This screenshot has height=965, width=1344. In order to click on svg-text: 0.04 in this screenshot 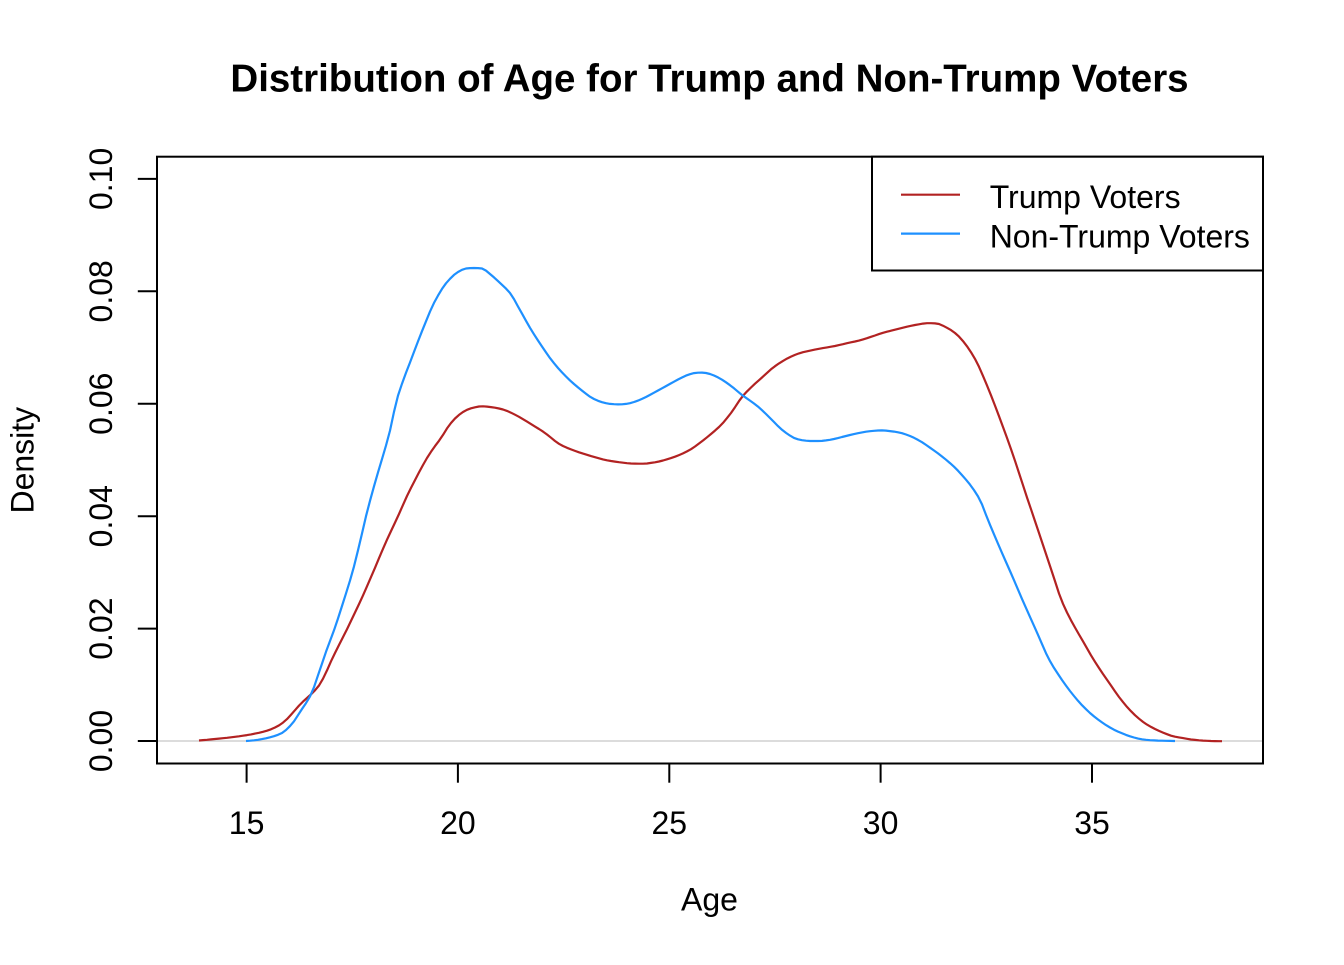, I will do `click(101, 516)`.